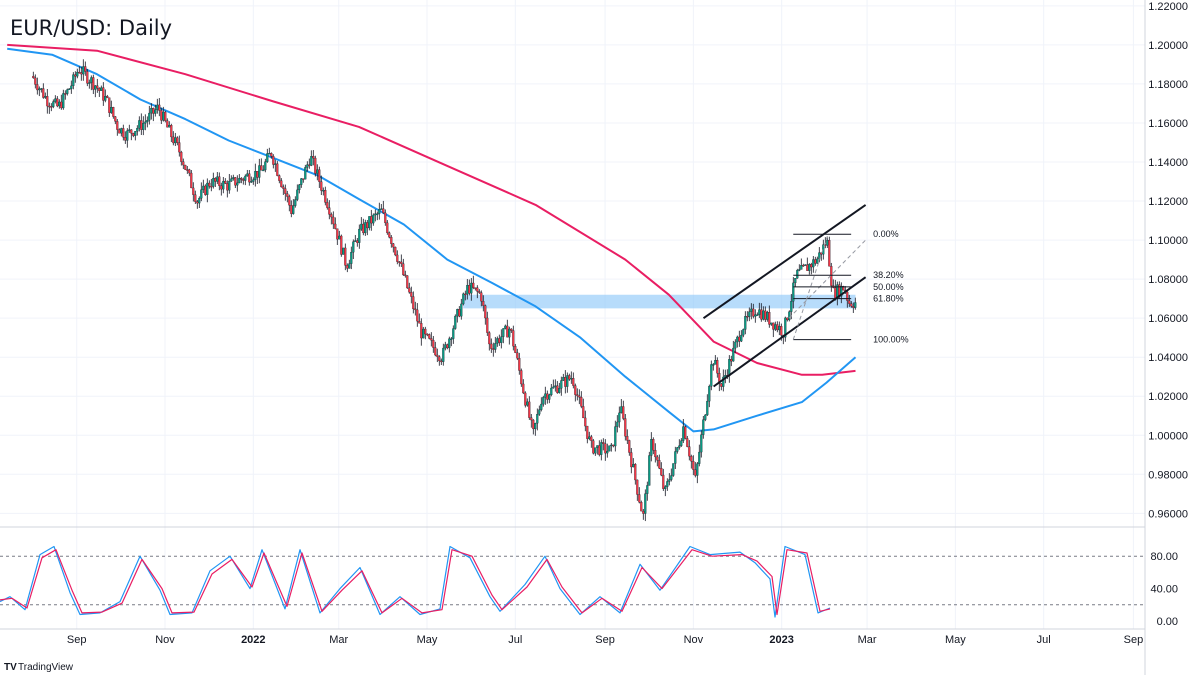 This screenshot has width=1200, height=680. Describe the element at coordinates (1164, 557) in the screenshot. I see `oscillator-tick-label: 80.00` at that location.